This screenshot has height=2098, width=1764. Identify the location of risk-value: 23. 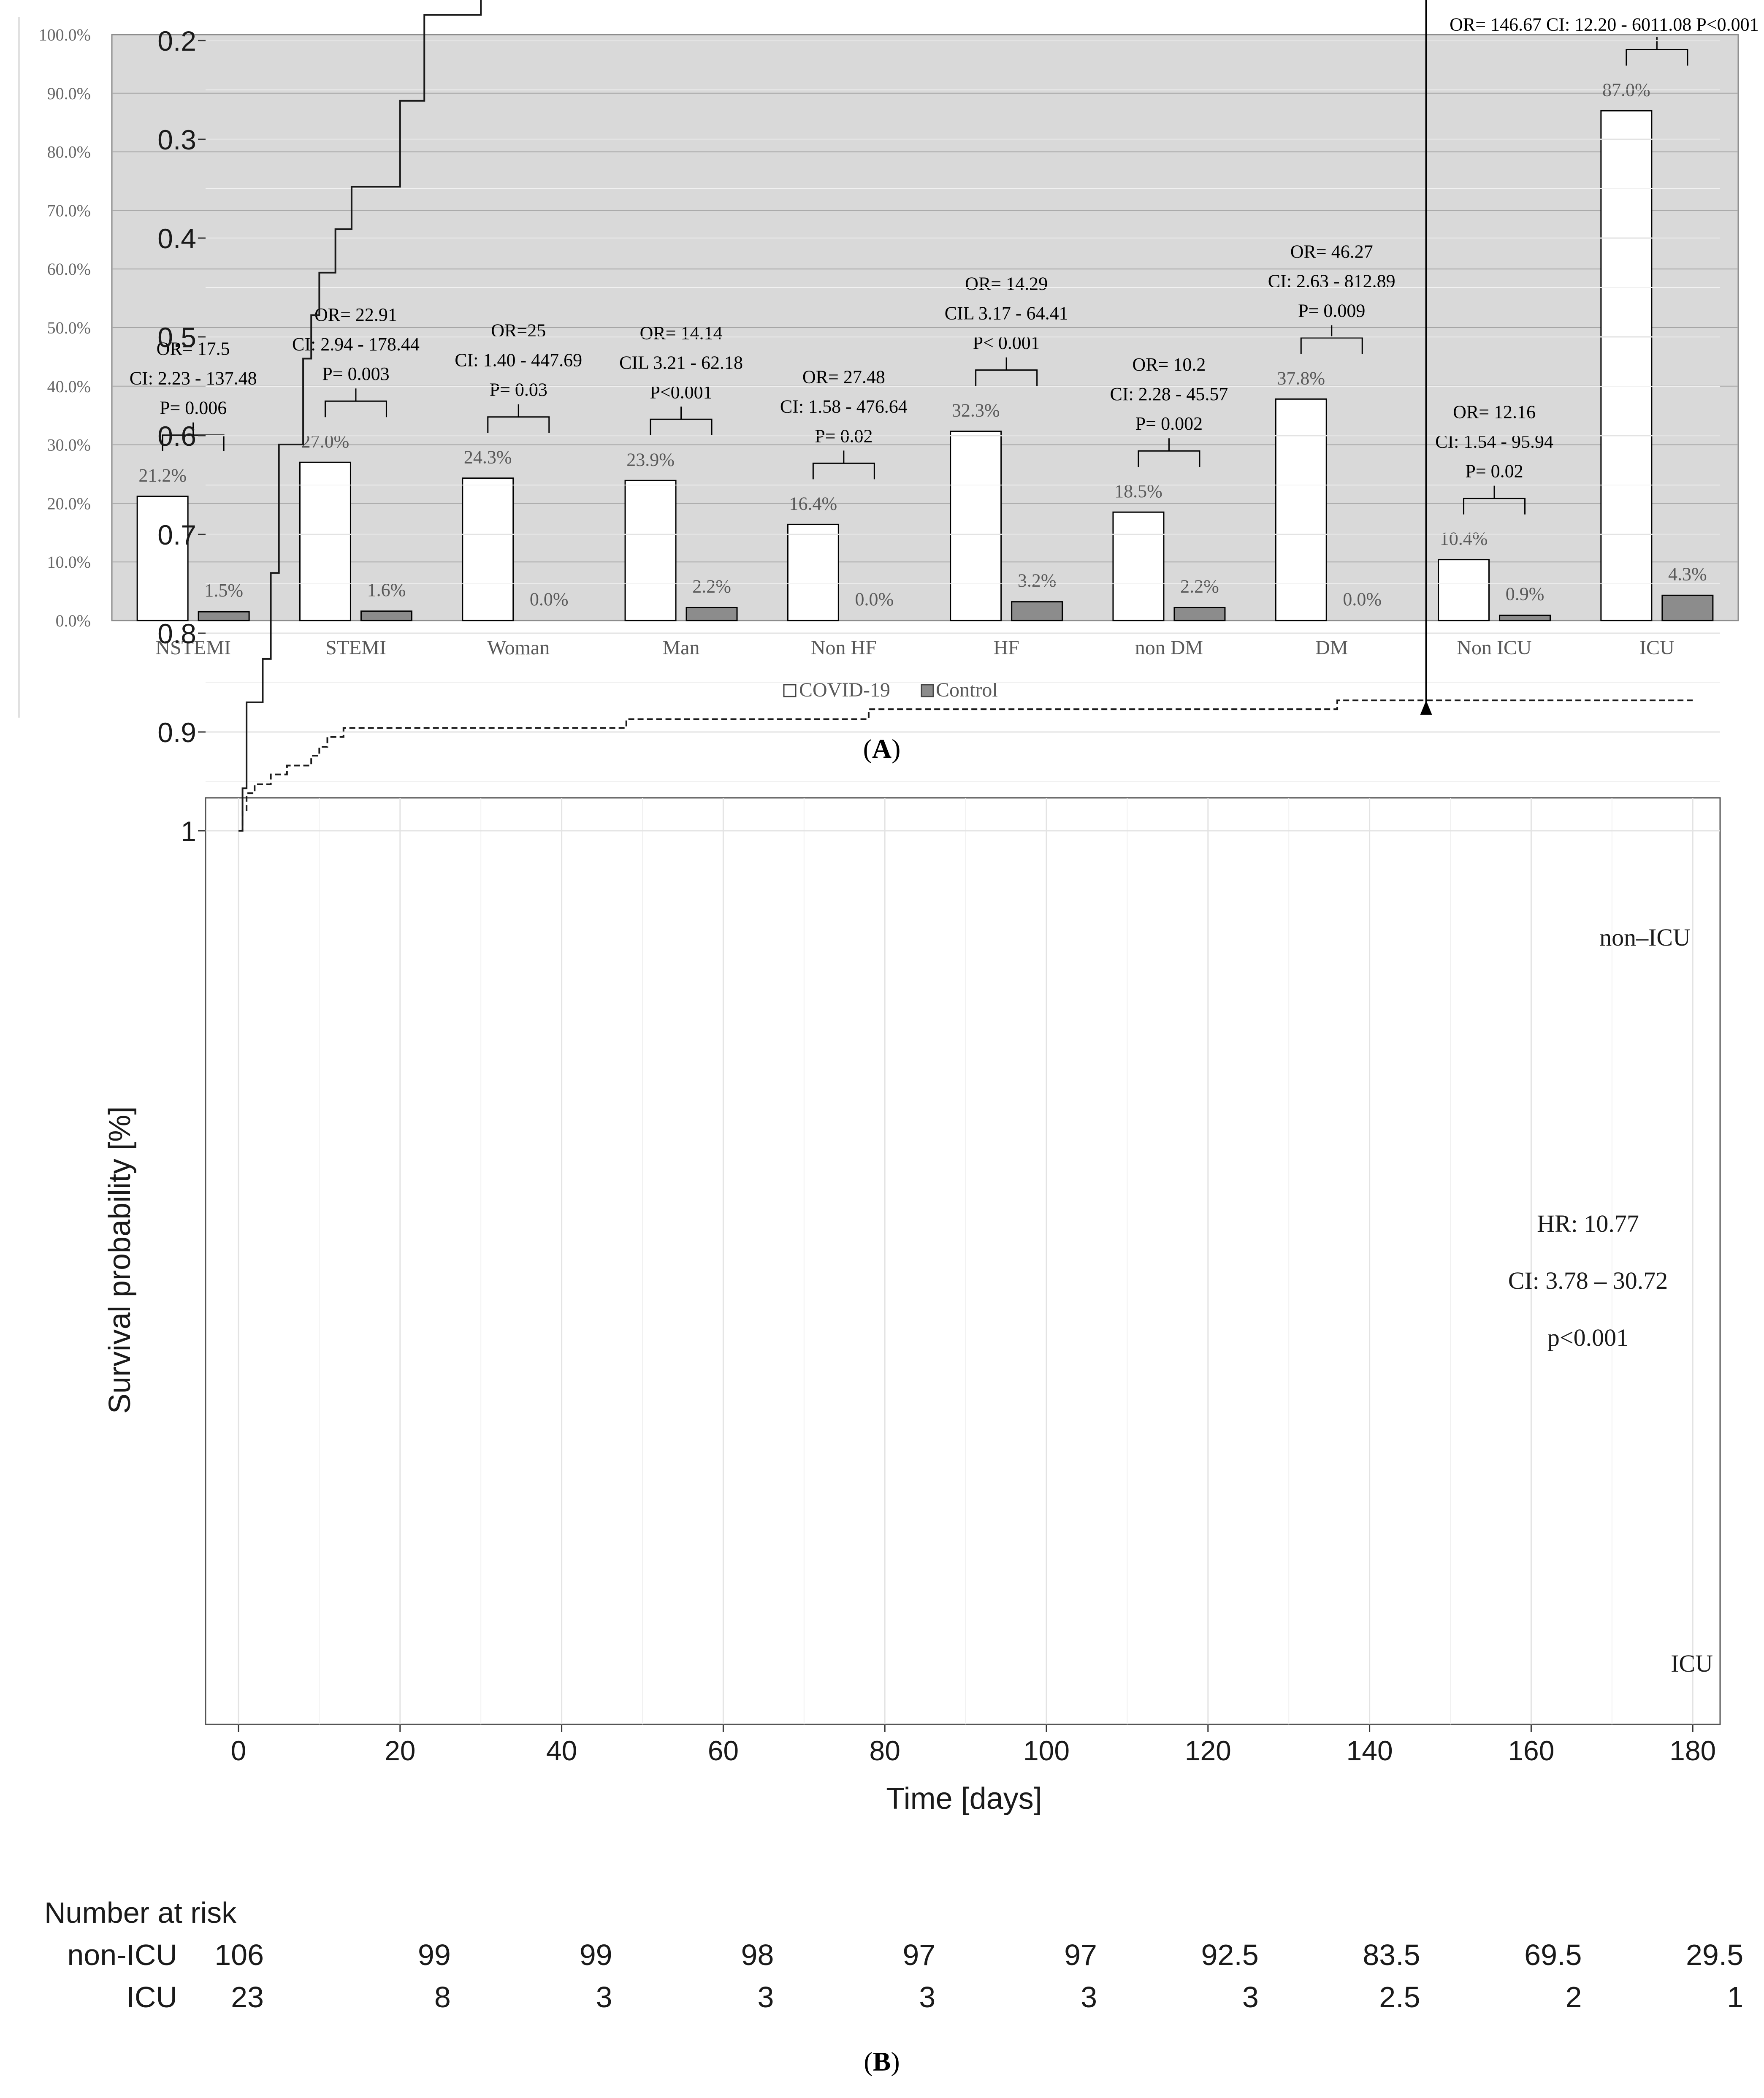
(247, 1997).